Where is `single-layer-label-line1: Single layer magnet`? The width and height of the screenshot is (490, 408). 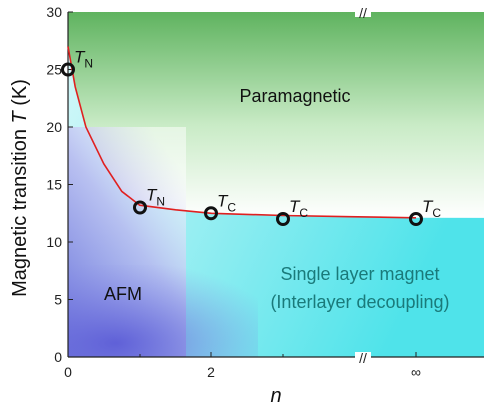 single-layer-label-line1: Single layer magnet is located at coordinates (359, 274).